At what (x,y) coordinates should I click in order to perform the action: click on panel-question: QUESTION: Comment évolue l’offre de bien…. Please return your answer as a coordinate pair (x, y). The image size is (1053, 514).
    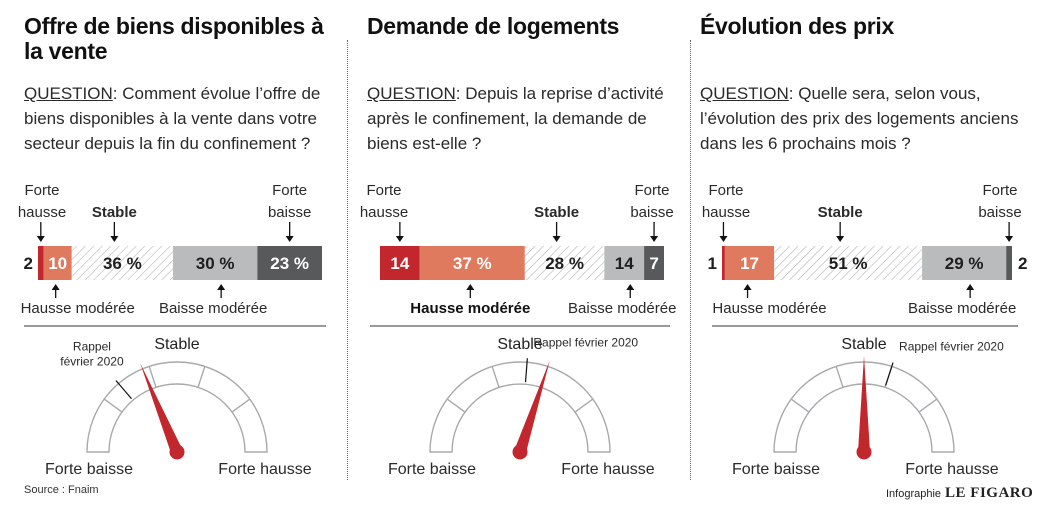
    Looking at the image, I should click on (184, 118).